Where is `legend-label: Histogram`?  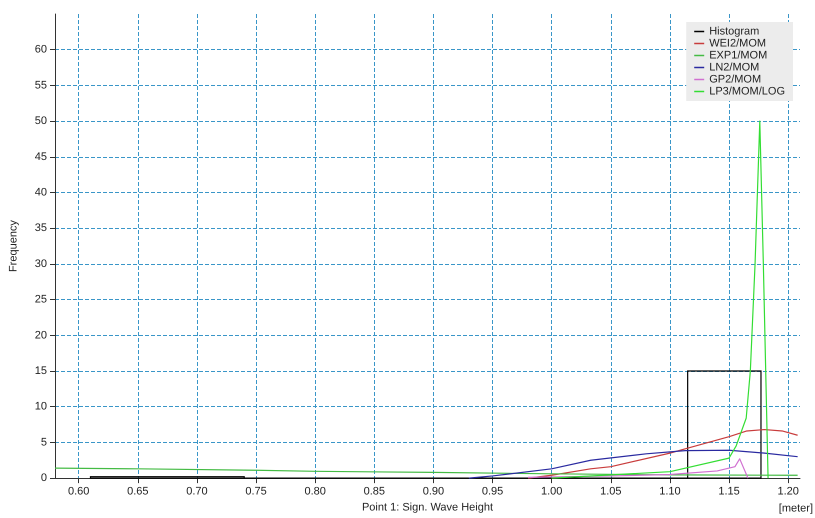 legend-label: Histogram is located at coordinates (734, 32).